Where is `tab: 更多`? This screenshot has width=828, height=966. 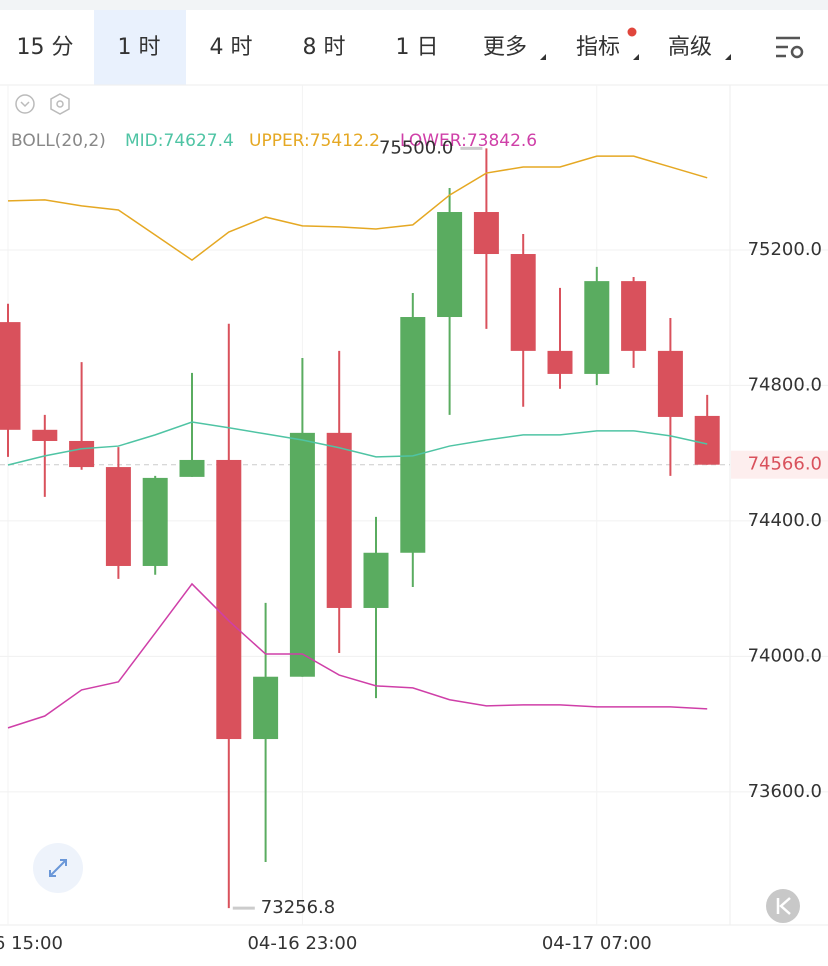 tab: 更多 is located at coordinates (505, 47).